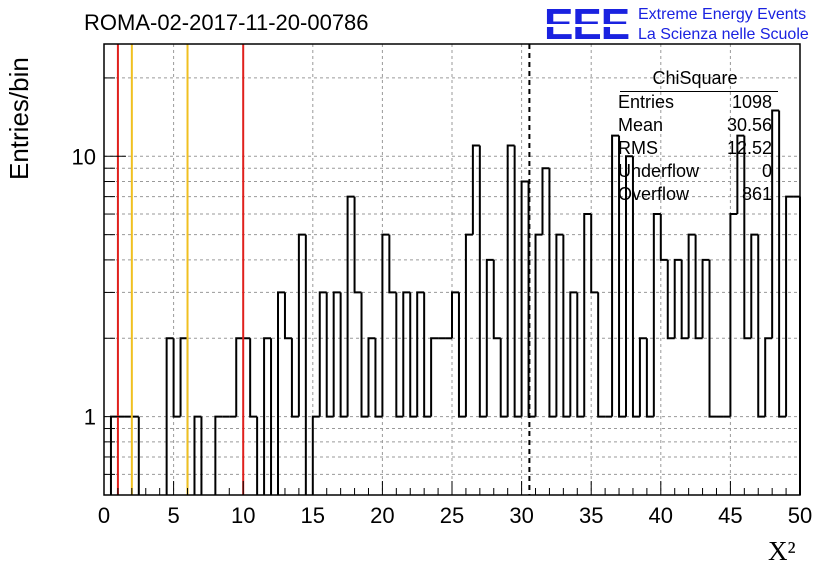  Describe the element at coordinates (654, 194) in the screenshot. I see `stat-label: Overflow` at that location.